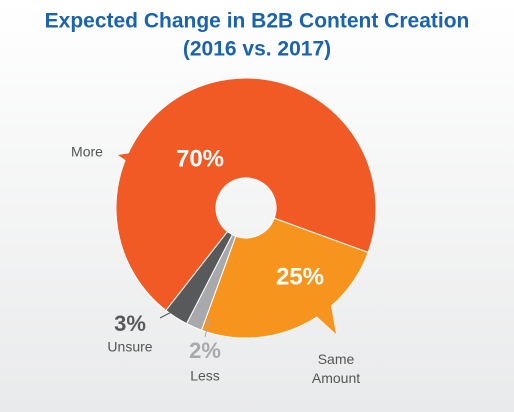 The width and height of the screenshot is (514, 412). Describe the element at coordinates (257, 49) in the screenshot. I see `chart-subtitle: (2016 vs. 2017)` at that location.